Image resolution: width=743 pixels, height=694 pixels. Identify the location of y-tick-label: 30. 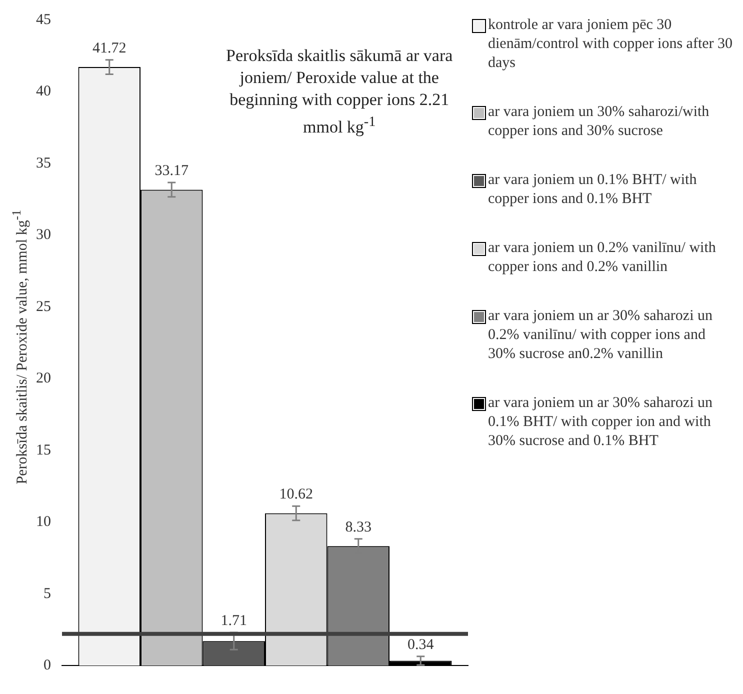
(43, 235).